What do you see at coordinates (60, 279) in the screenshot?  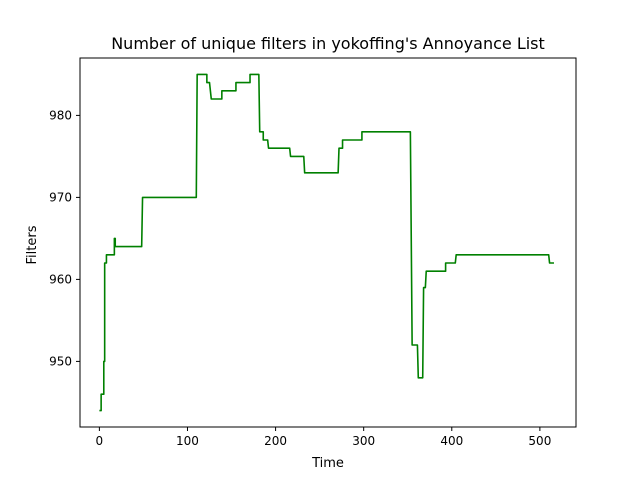 I see `y-tick-label: 960` at bounding box center [60, 279].